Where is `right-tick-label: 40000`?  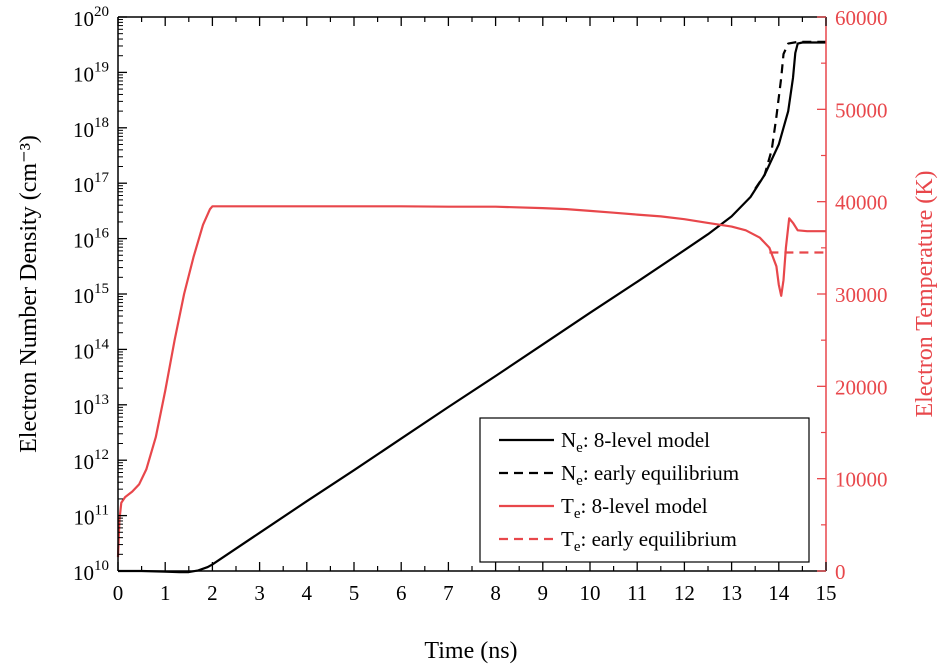
right-tick-label: 40000 is located at coordinates (861, 203).